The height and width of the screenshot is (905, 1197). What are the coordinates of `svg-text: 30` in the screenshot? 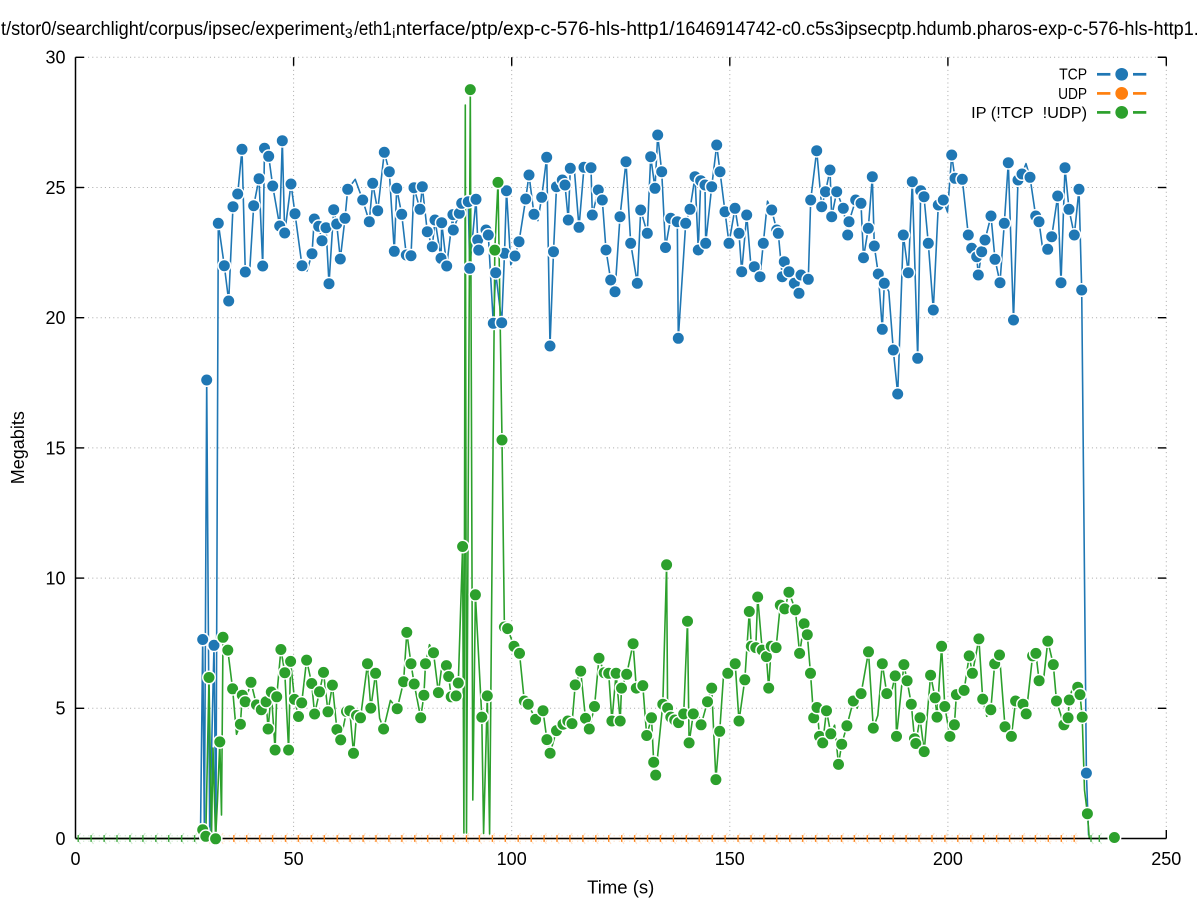 It's located at (55, 58).